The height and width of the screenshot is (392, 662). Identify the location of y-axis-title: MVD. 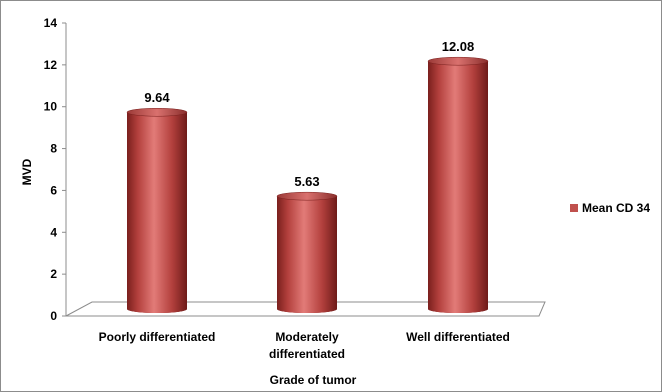
(27, 171).